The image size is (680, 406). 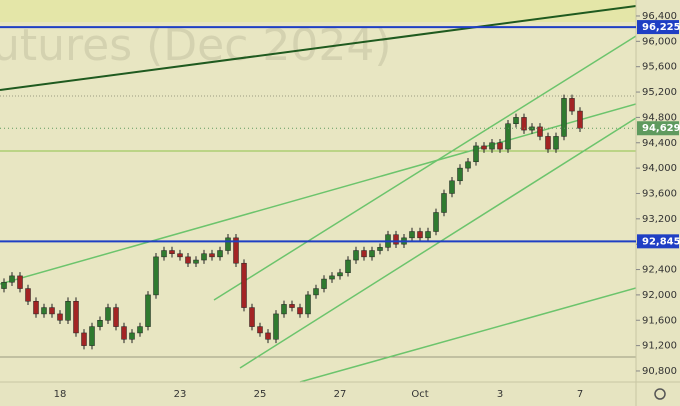 I want to click on settings-icon, so click(x=660, y=394).